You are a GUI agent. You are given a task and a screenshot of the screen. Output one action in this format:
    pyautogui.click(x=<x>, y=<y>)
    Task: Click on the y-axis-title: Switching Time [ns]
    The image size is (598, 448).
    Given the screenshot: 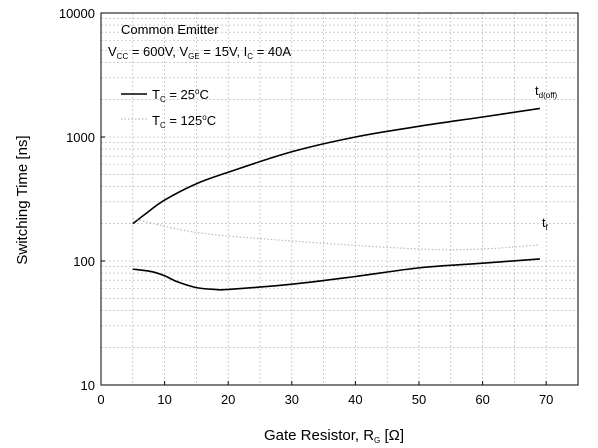 What is the action you would take?
    pyautogui.click(x=22, y=199)
    